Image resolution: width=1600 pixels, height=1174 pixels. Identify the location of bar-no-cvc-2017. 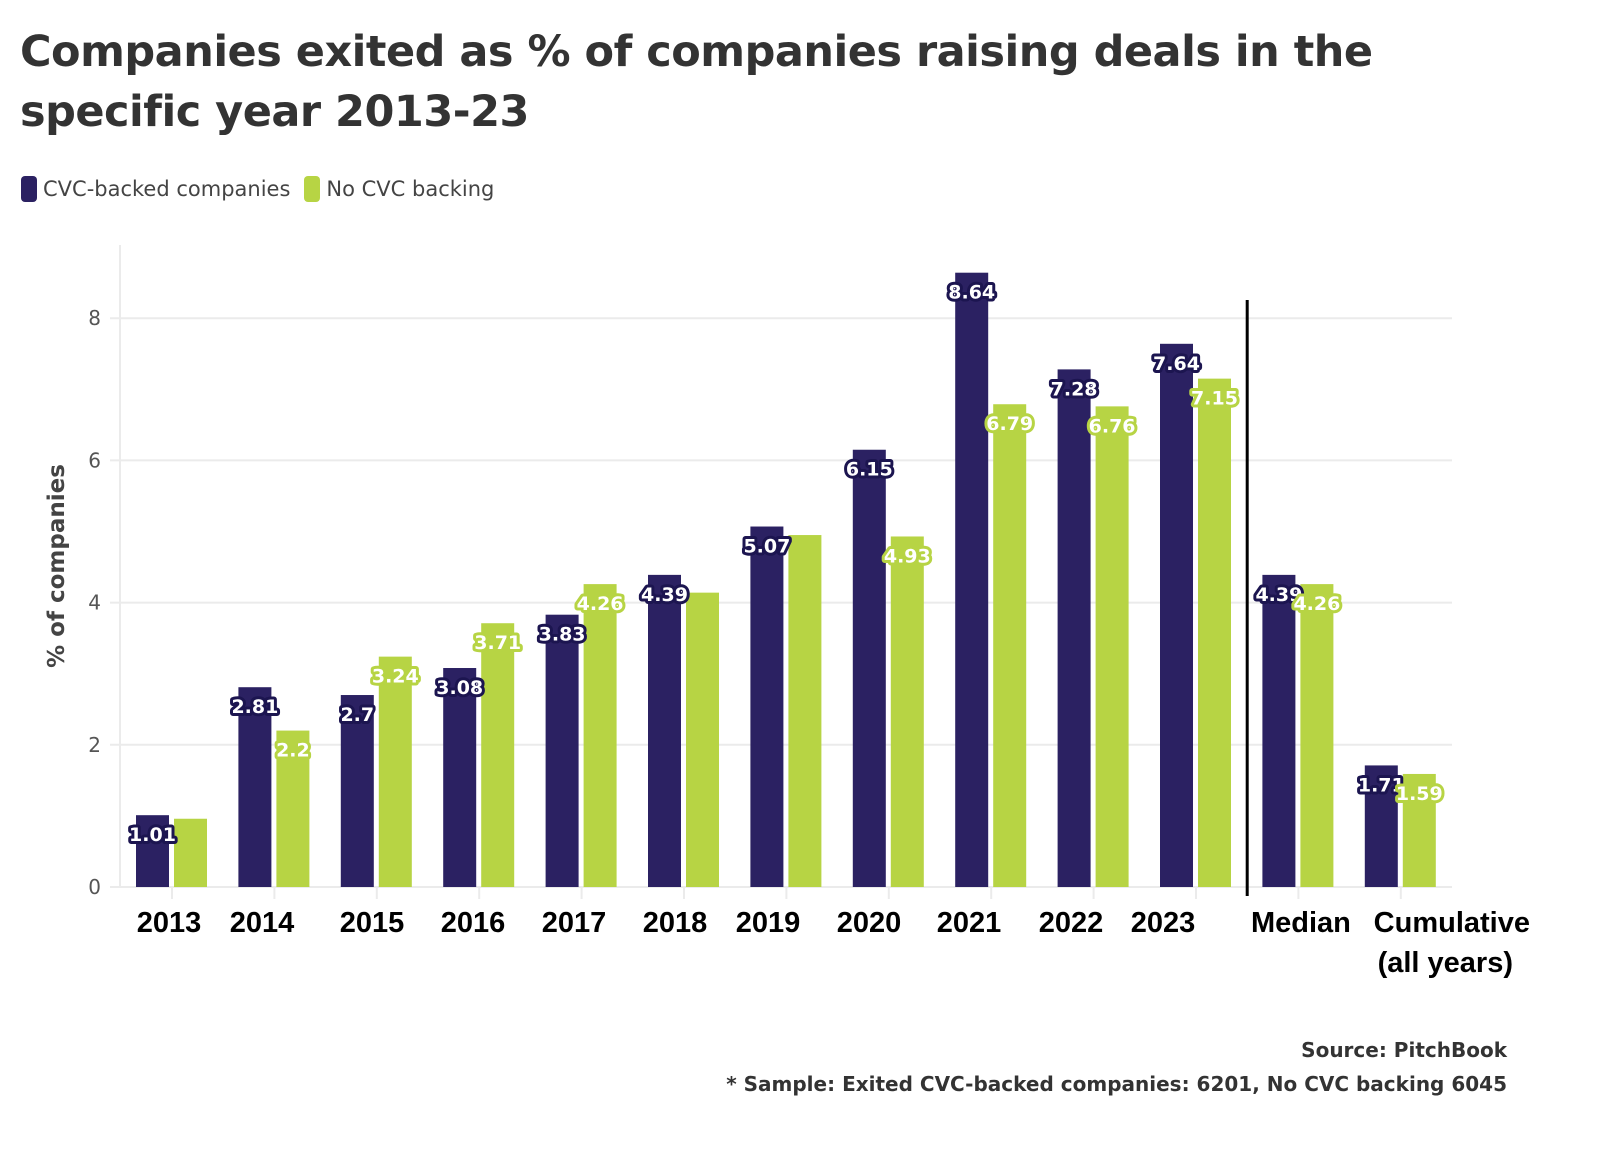
(600, 735).